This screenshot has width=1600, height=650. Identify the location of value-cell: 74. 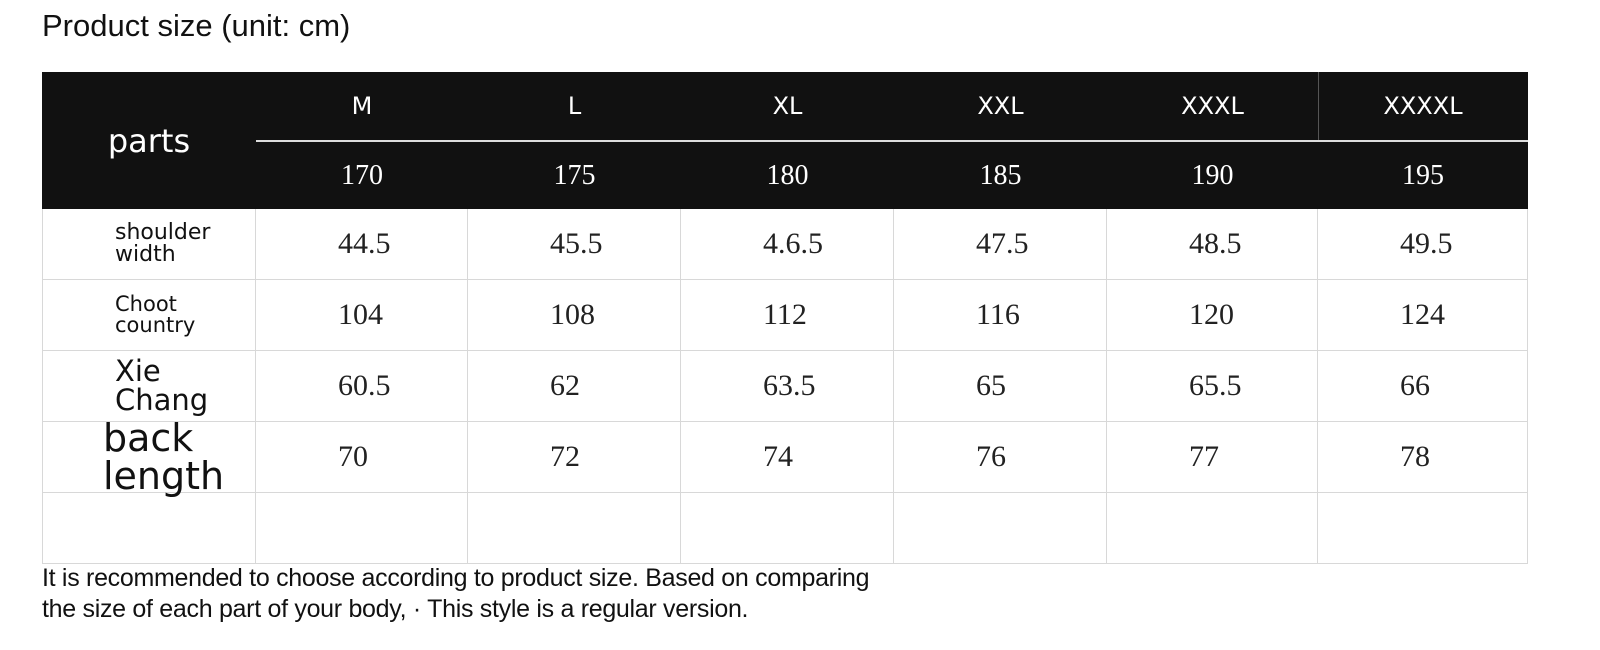
(787, 457).